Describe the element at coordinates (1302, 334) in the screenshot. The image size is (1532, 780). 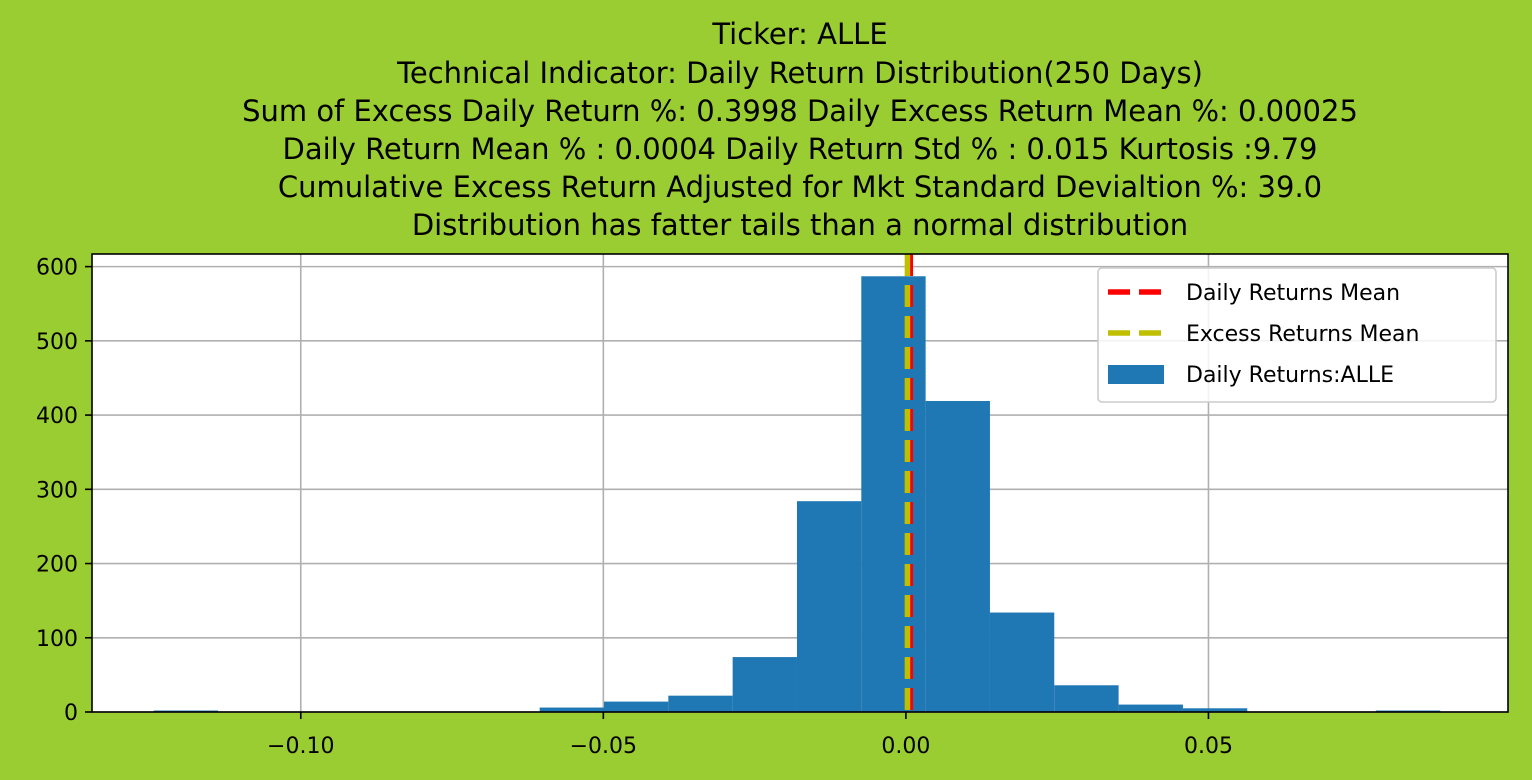
I see `legend-entry-excess-returns-mean-label: Excess Returns Mean` at that location.